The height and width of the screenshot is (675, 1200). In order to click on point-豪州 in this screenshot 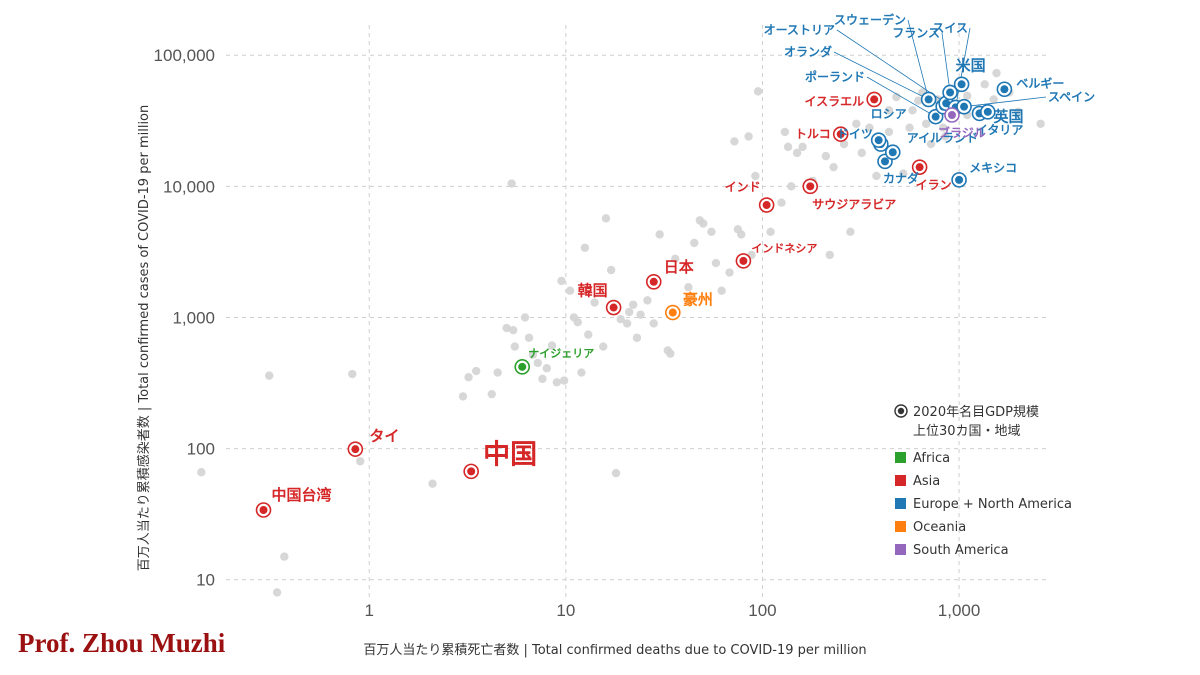, I will do `click(673, 312)`.